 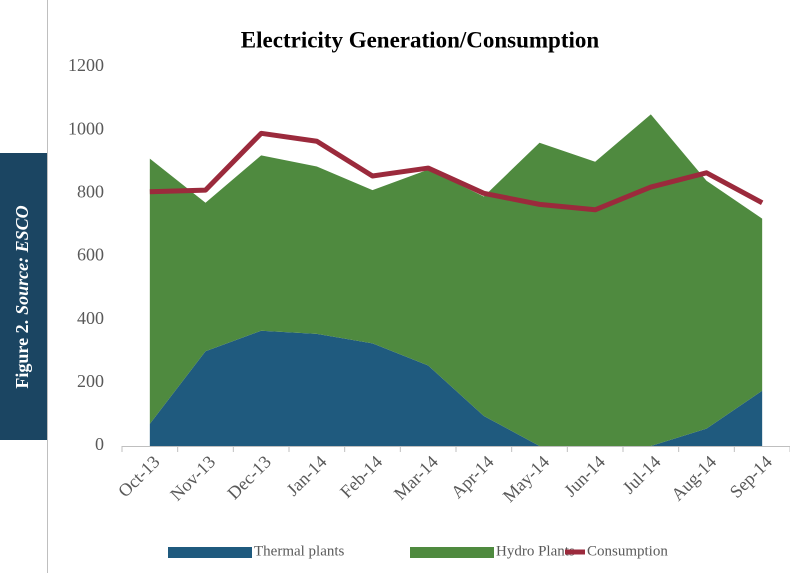 What do you see at coordinates (86, 65) in the screenshot?
I see `y-tick-label: 1200` at bounding box center [86, 65].